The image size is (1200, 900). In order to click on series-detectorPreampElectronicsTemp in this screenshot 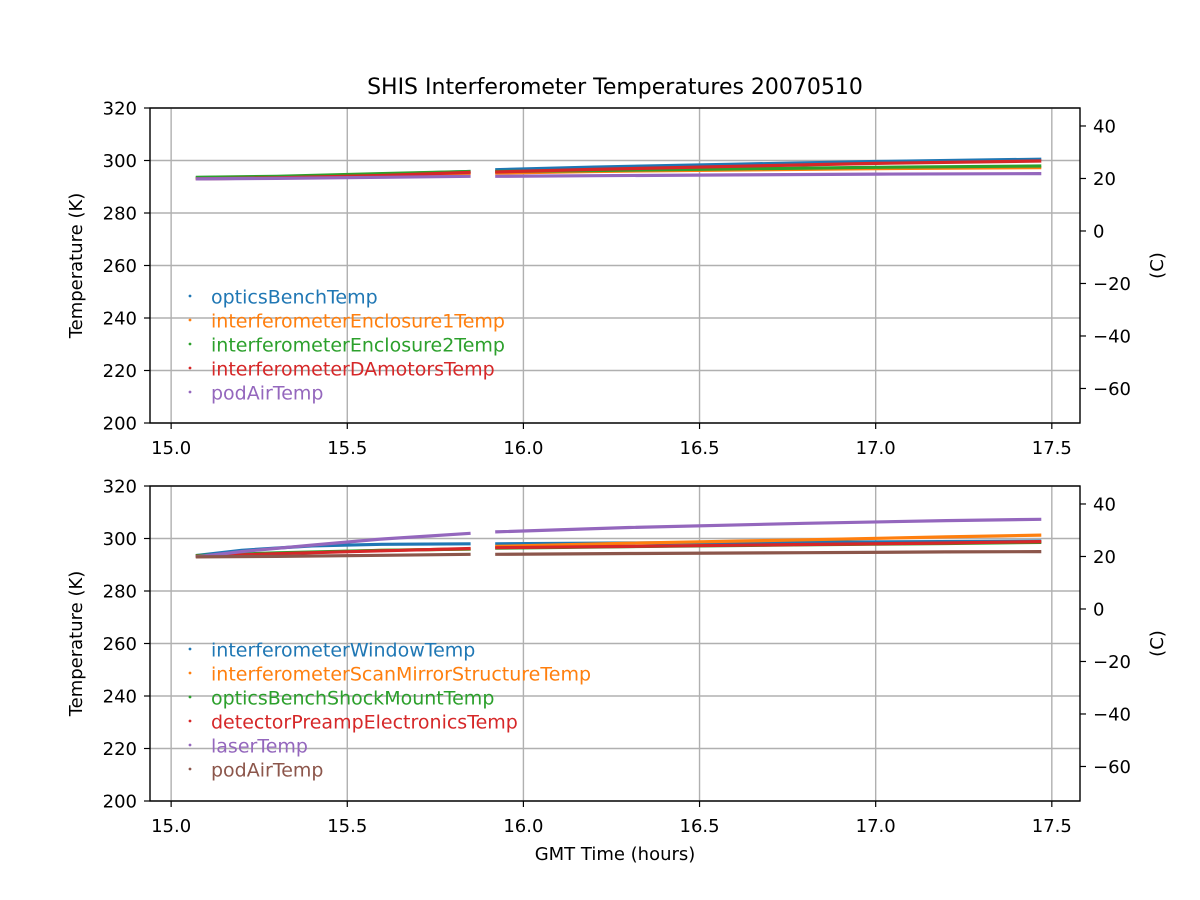, I will do `click(768, 545)`.